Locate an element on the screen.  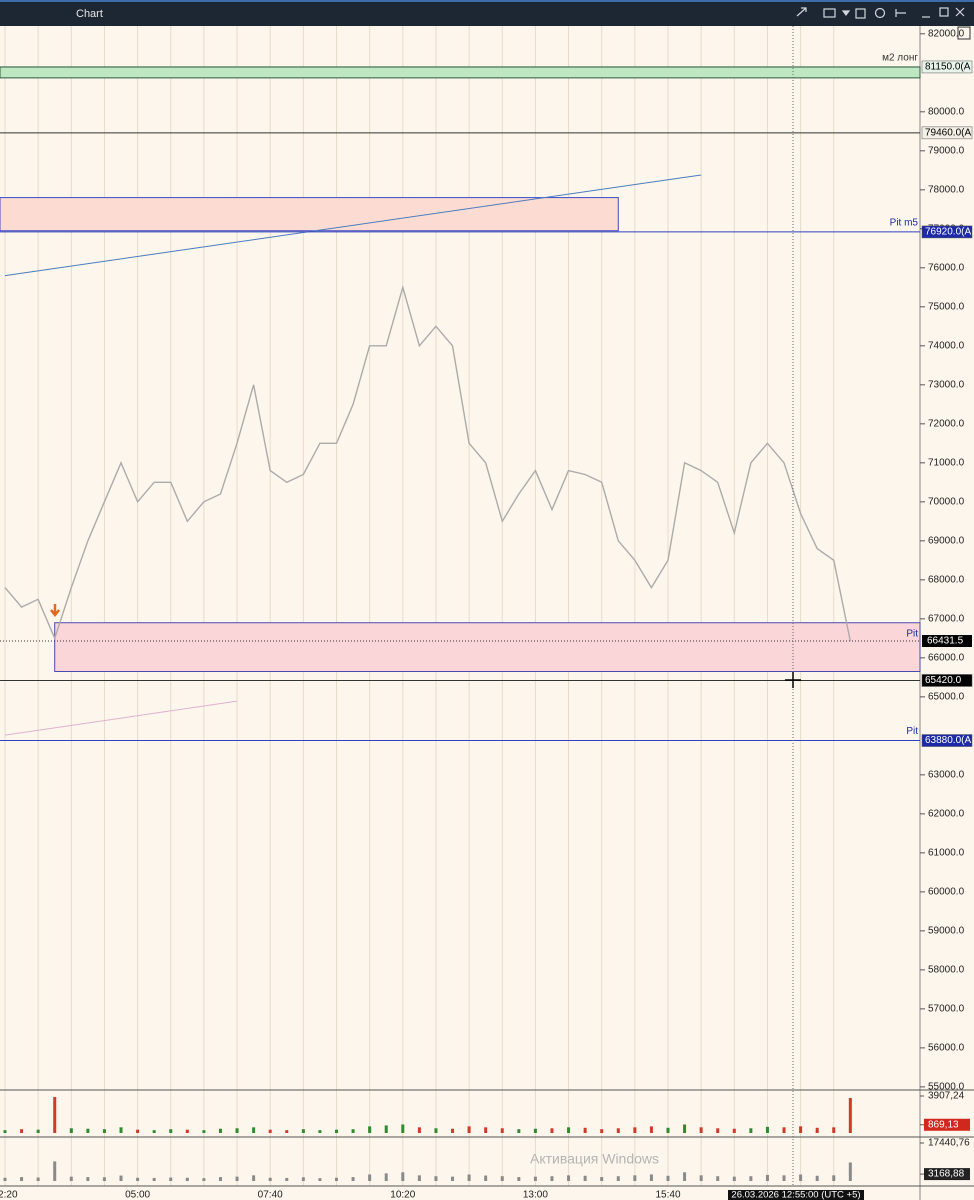
x-tick-label: 10:20 is located at coordinates (402, 1195).